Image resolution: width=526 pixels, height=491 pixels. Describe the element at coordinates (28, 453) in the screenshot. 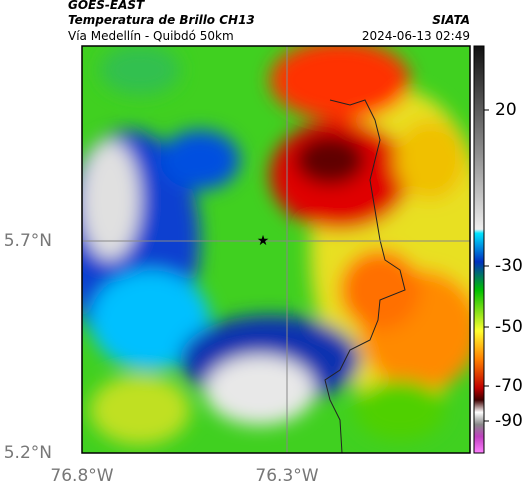

I see `lat-label: 5.2°N` at that location.